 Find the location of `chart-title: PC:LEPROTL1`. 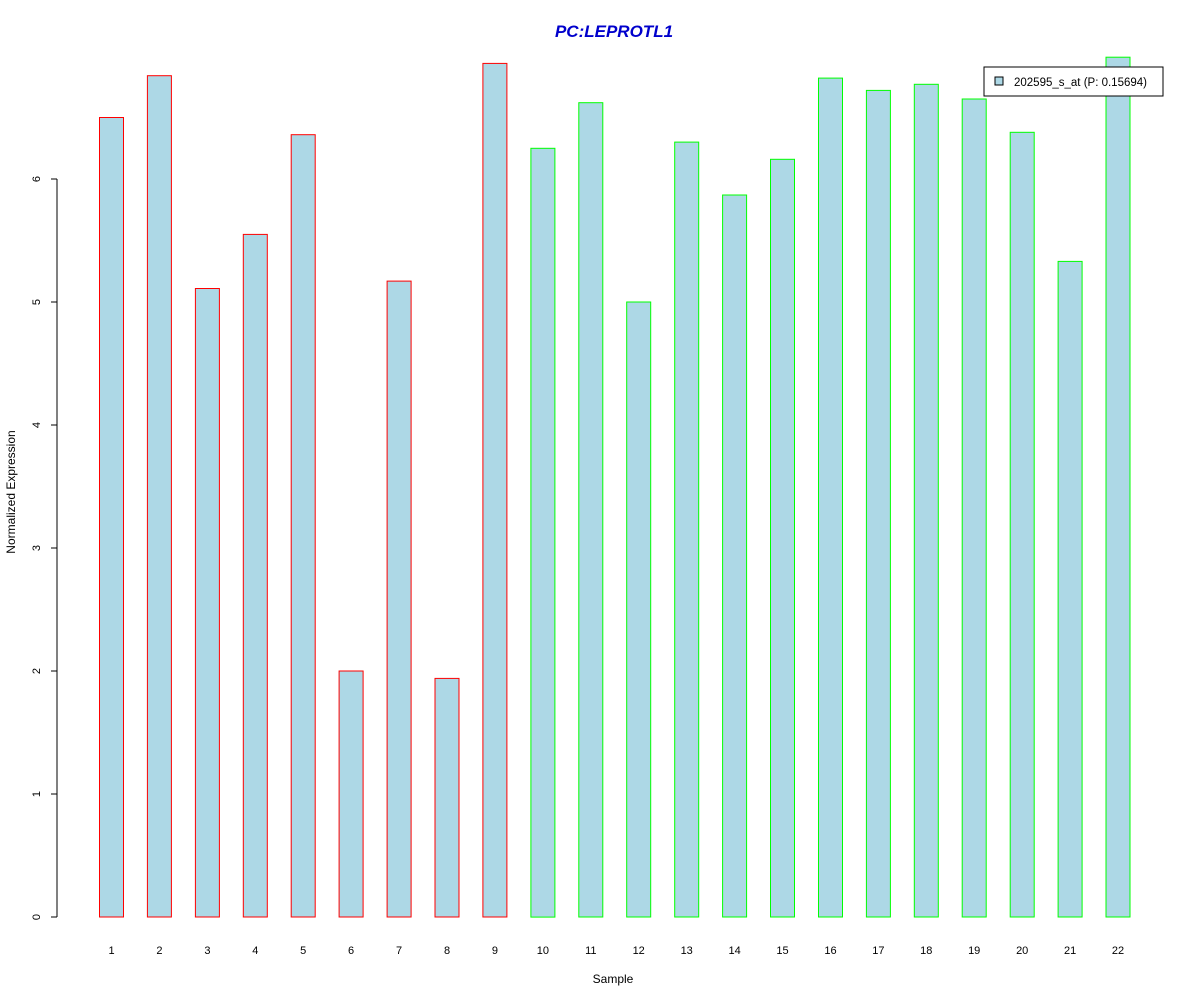

chart-title: PC:LEPROTL1 is located at coordinates (614, 31).